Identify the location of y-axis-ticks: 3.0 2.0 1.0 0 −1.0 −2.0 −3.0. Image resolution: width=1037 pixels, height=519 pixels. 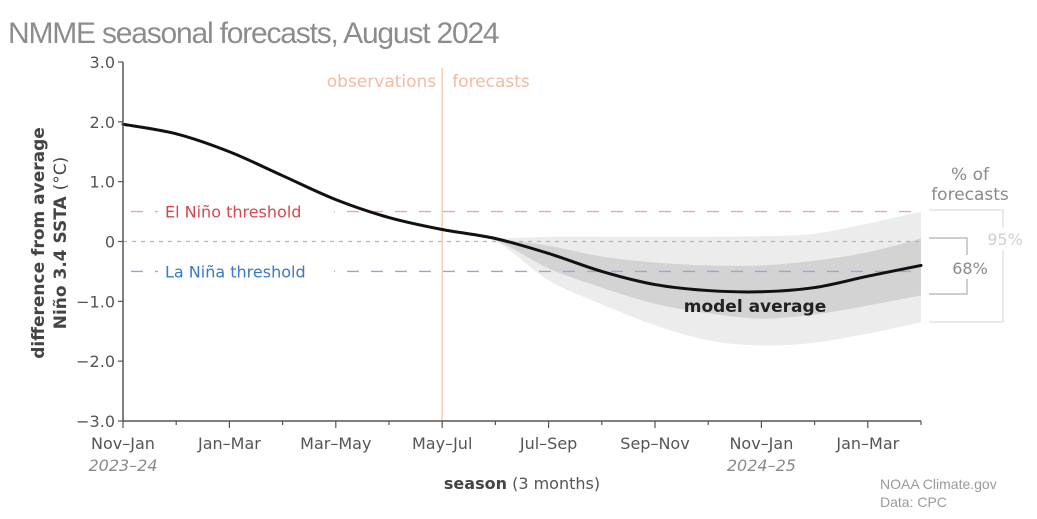
(99, 242).